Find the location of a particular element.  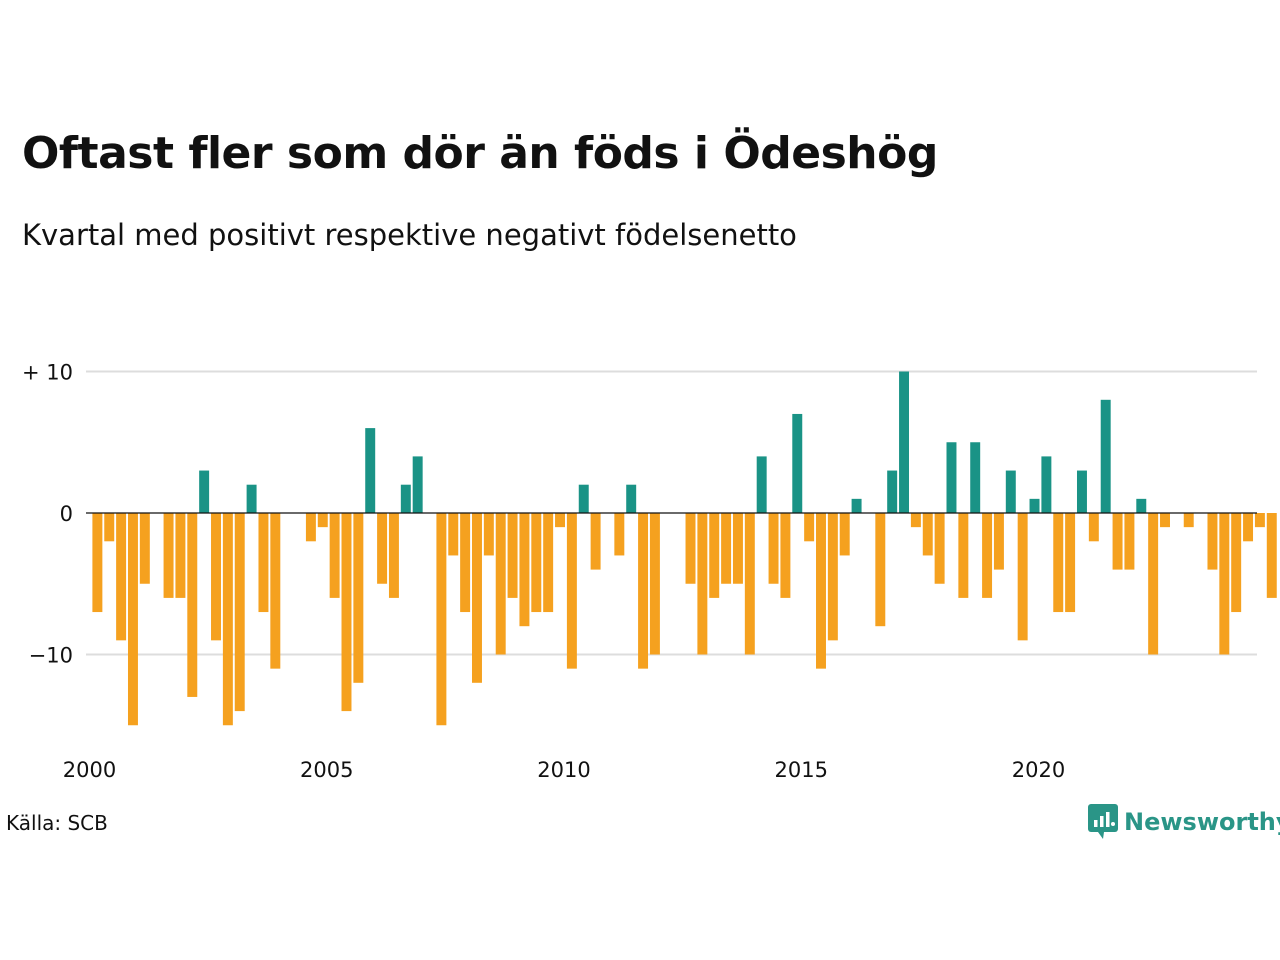

y-tick-label: −10 is located at coordinates (51, 656).